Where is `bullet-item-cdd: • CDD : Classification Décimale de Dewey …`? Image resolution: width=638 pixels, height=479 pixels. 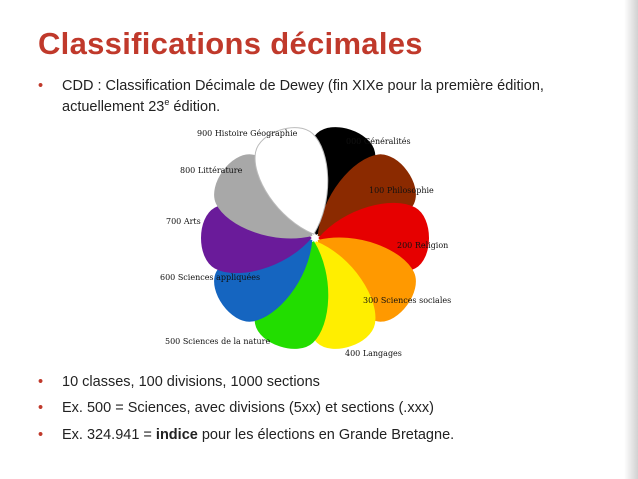
bullet-item-cdd: • CDD : Classification Décimale de Dewey … is located at coordinates (291, 86).